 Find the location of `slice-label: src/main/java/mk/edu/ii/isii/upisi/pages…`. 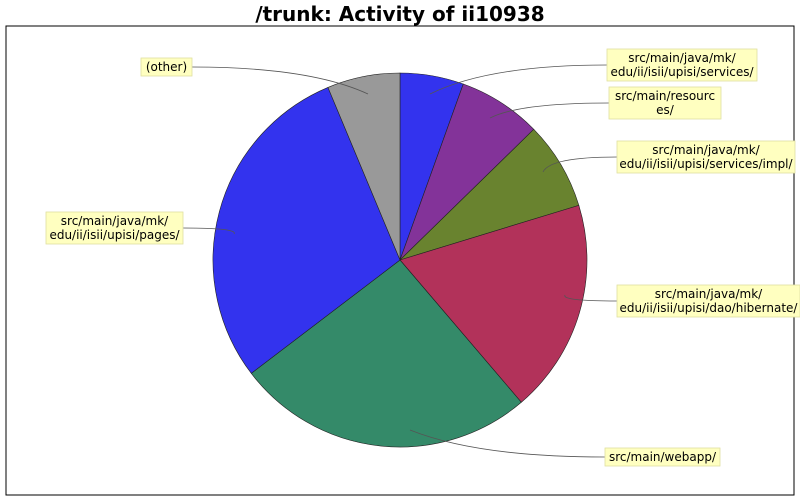

slice-label: src/main/java/mk/edu/ii/isii/upisi/pages… is located at coordinates (114, 228).